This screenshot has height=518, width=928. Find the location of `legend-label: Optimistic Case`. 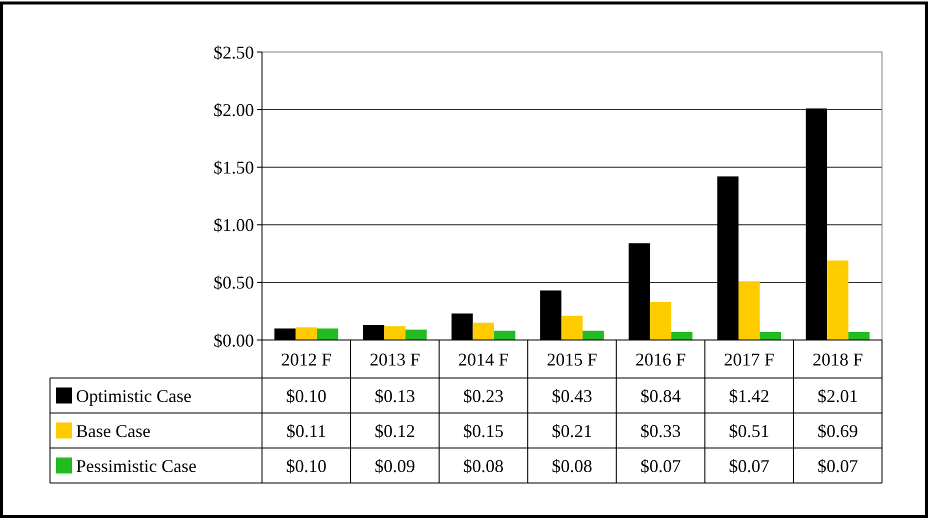

legend-label: Optimistic Case is located at coordinates (134, 396).